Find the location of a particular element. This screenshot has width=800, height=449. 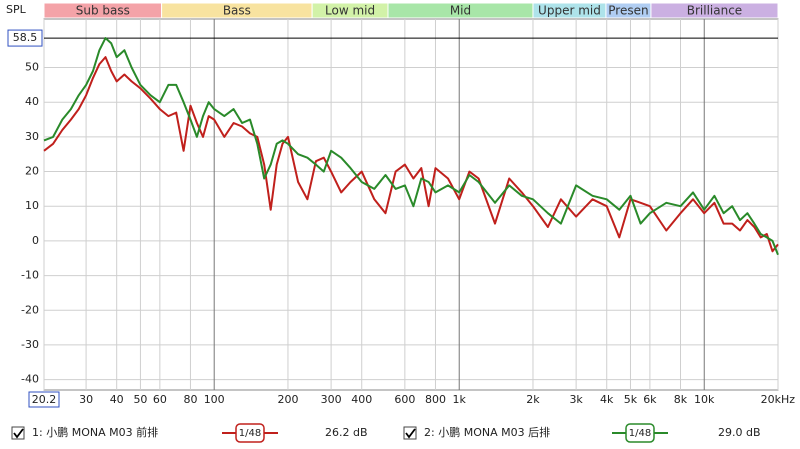

x-tick-label: 600 is located at coordinates (404, 399).